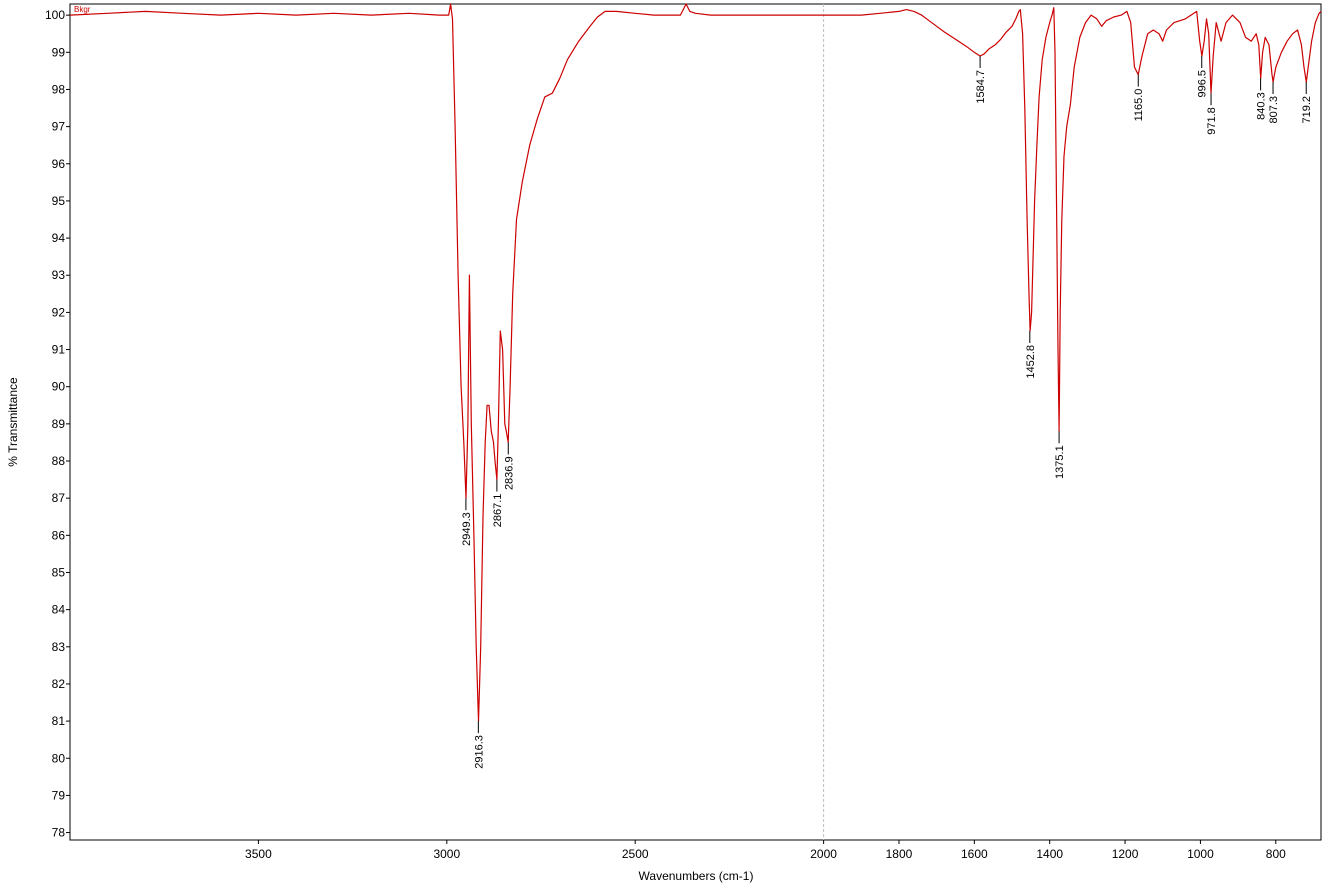 The height and width of the screenshot is (896, 1324). Describe the element at coordinates (59, 535) in the screenshot. I see `y-tick-label: 86` at that location.